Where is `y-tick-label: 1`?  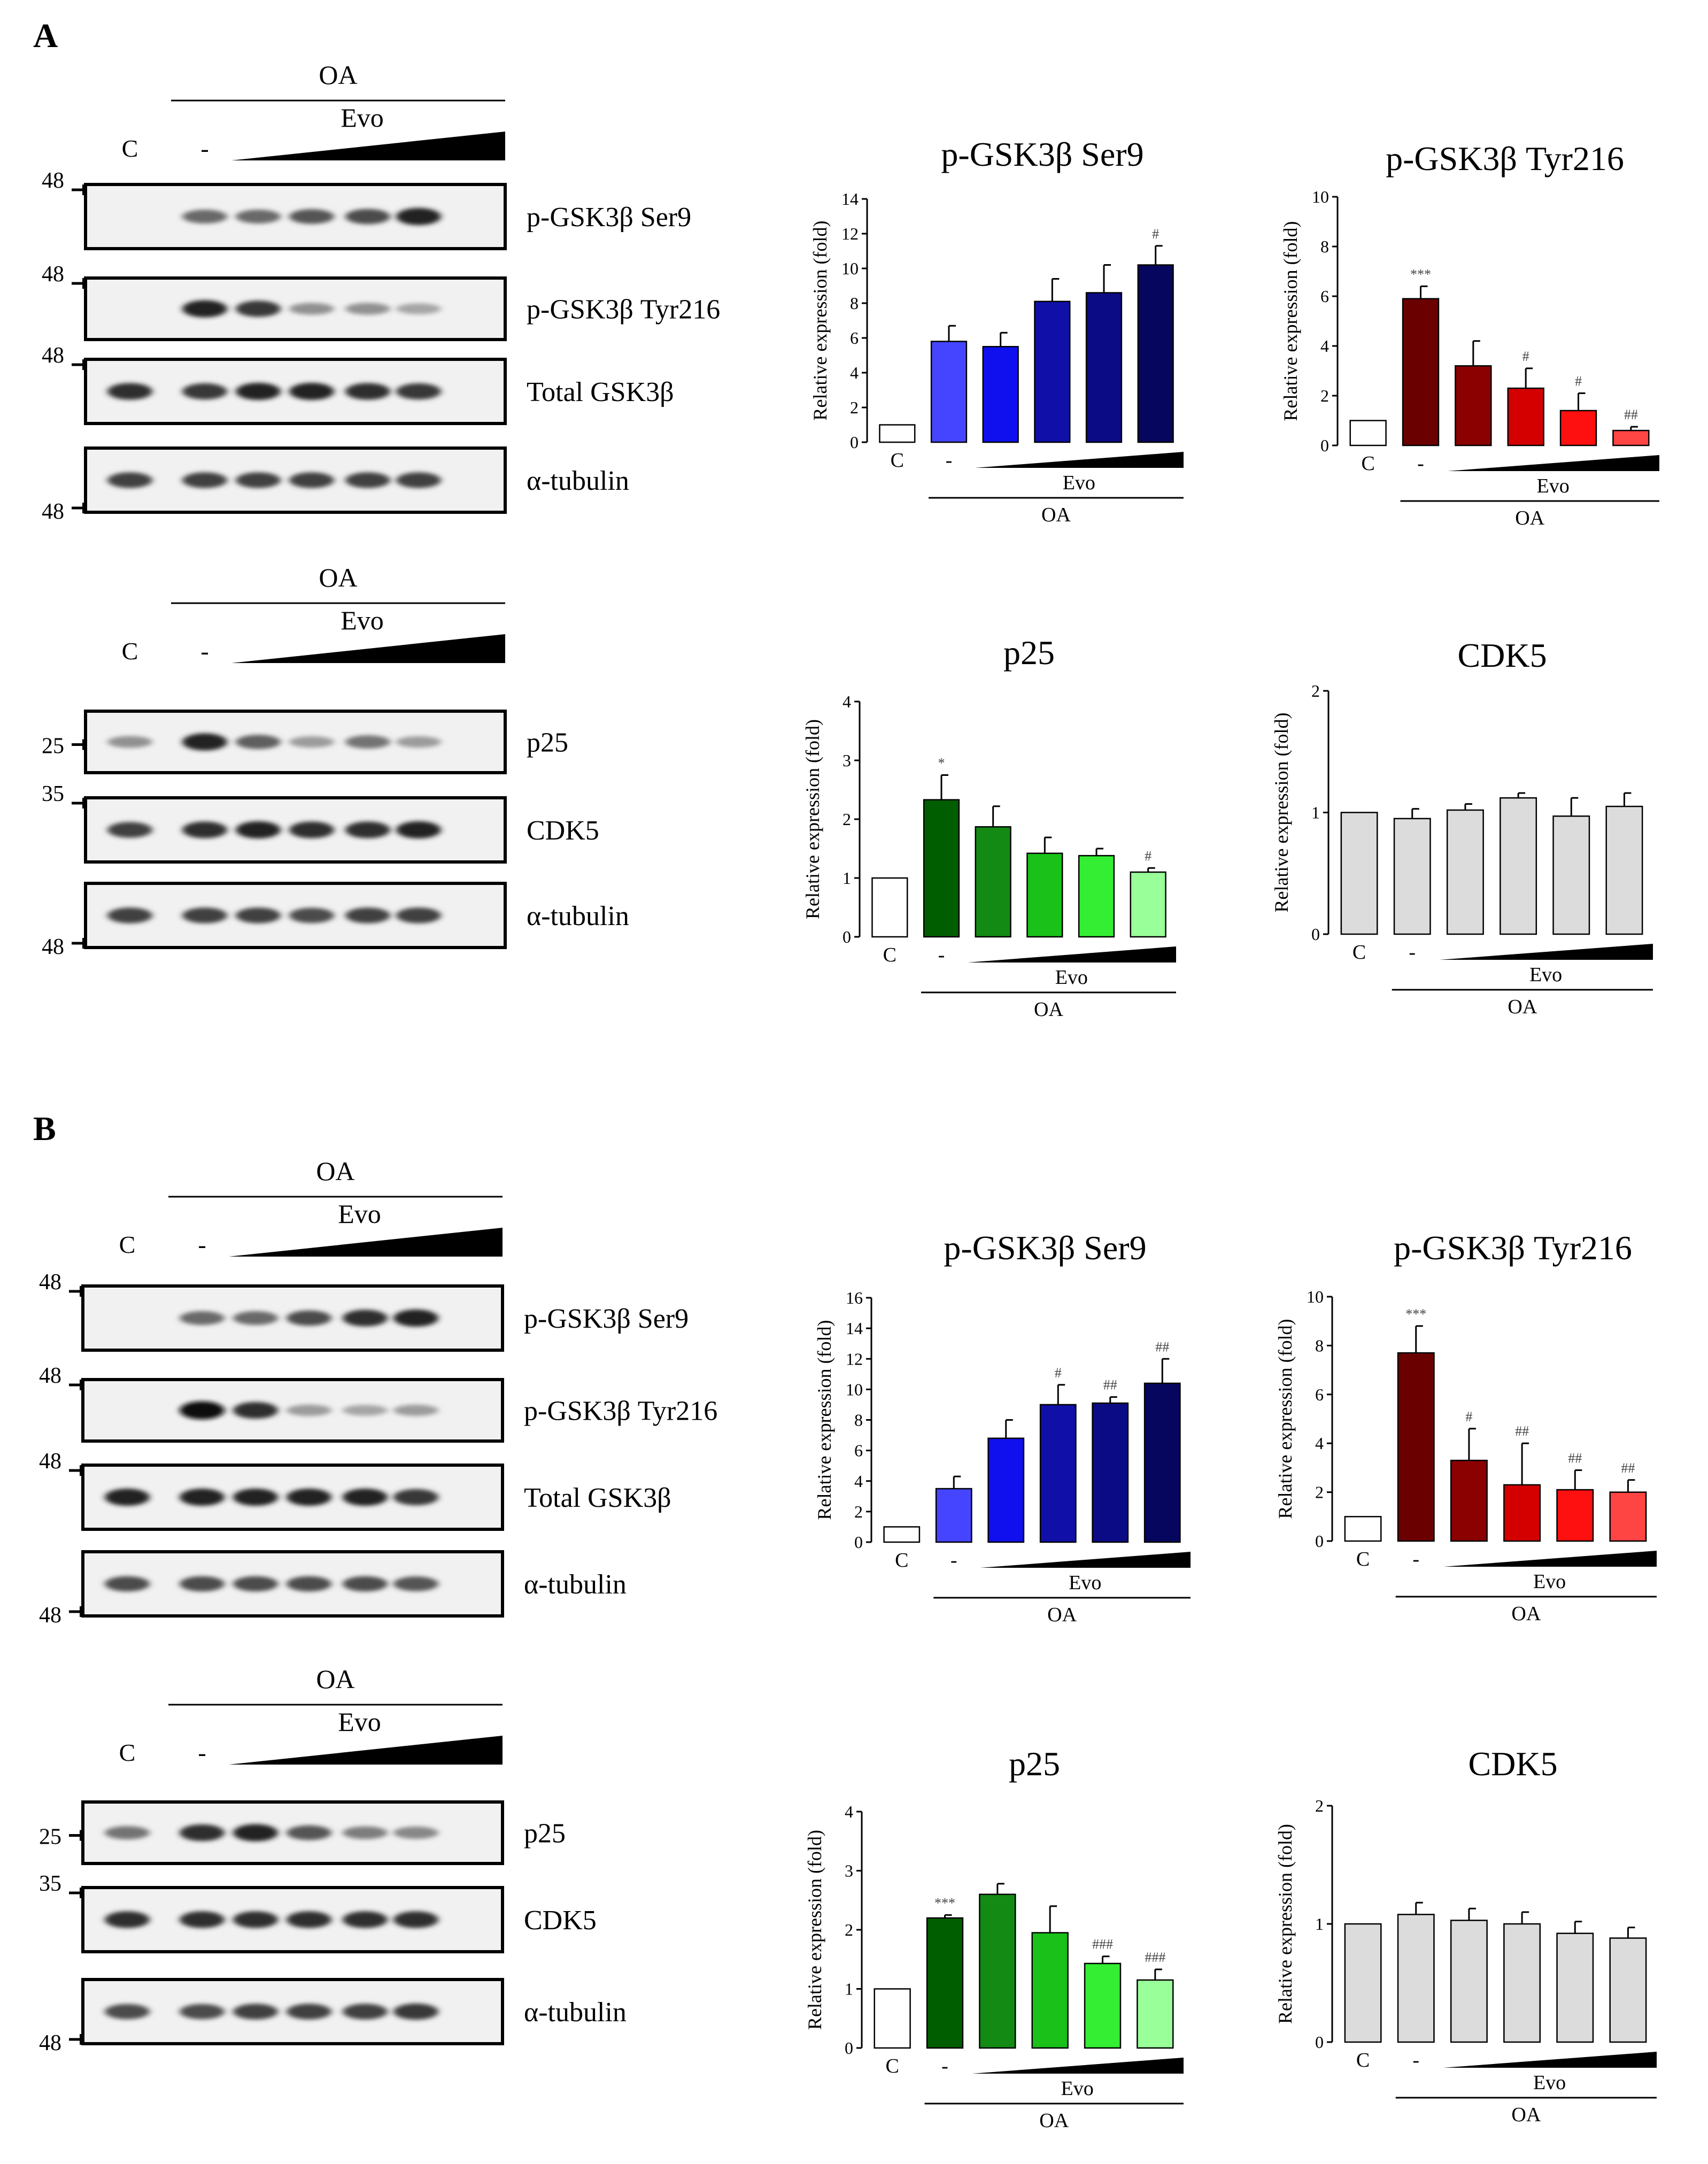 y-tick-label: 1 is located at coordinates (849, 1989).